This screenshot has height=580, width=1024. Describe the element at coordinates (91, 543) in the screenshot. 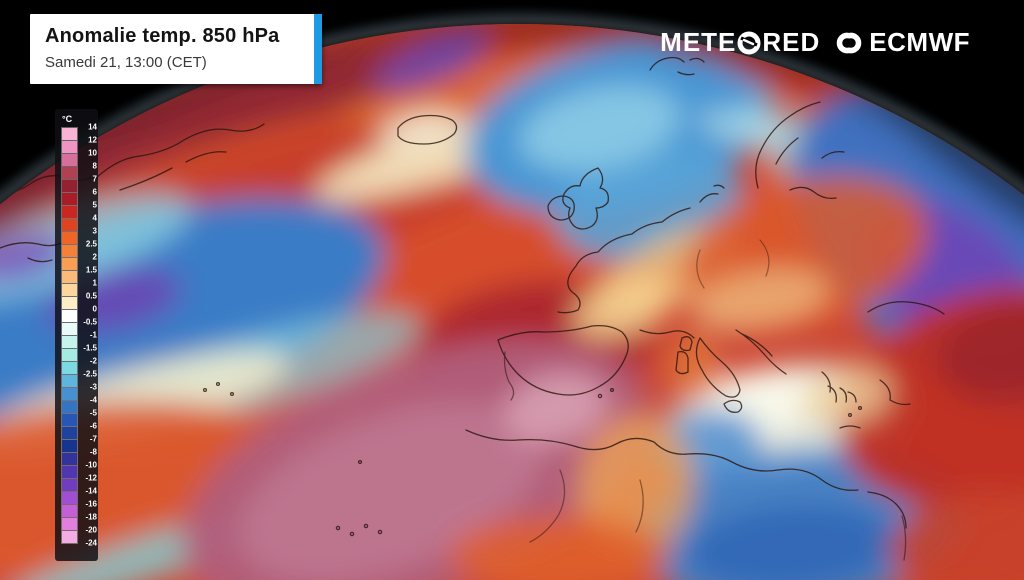

I see `colorbar-tick-label: -24` at that location.